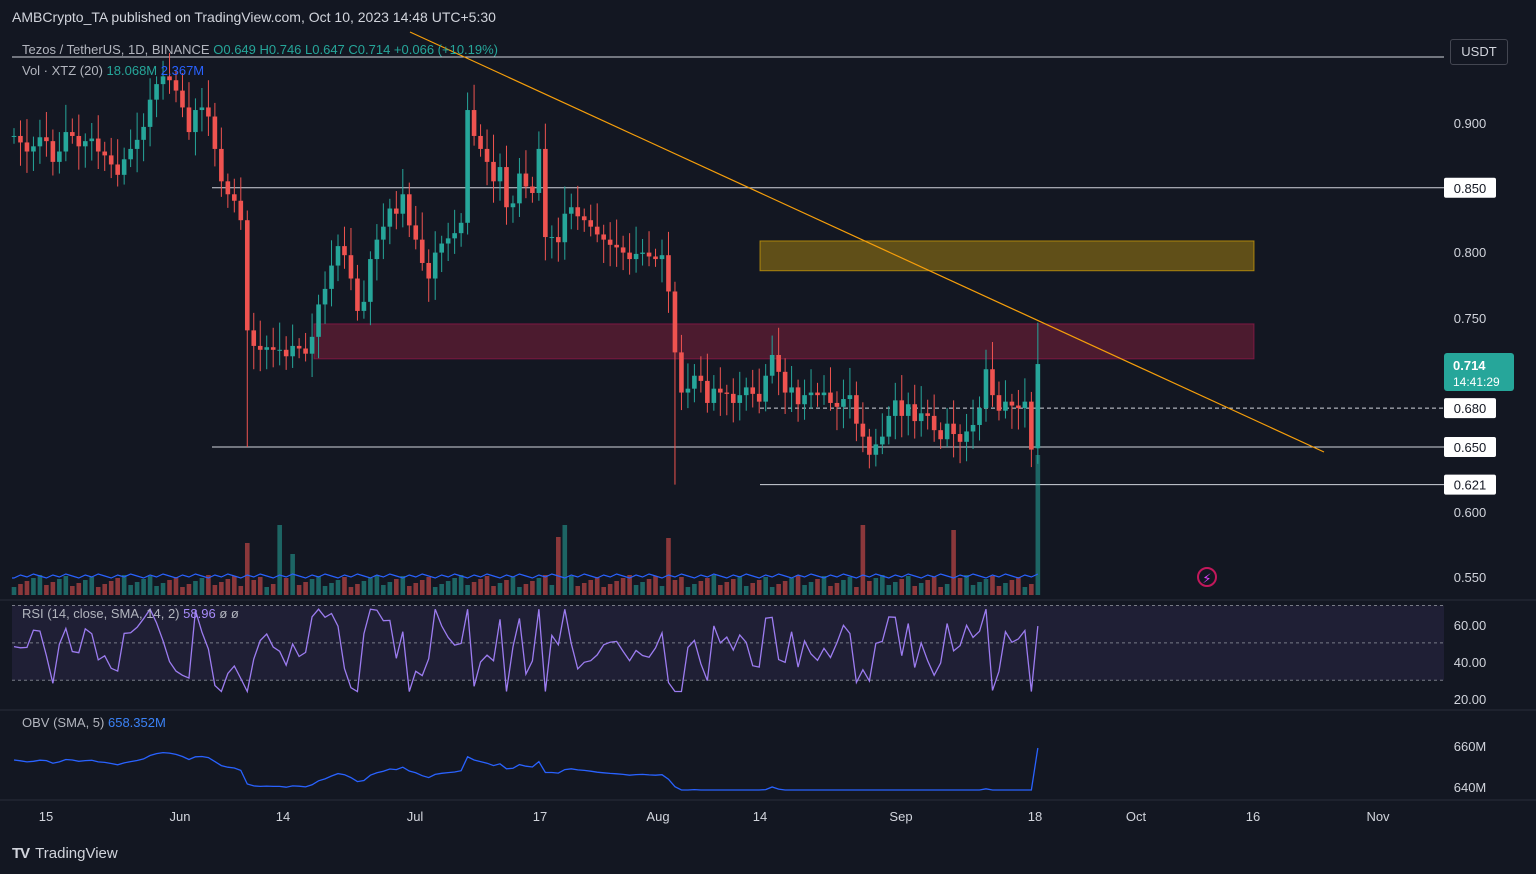 This screenshot has height=874, width=1536. I want to click on last-price-badge, so click(1479, 372).